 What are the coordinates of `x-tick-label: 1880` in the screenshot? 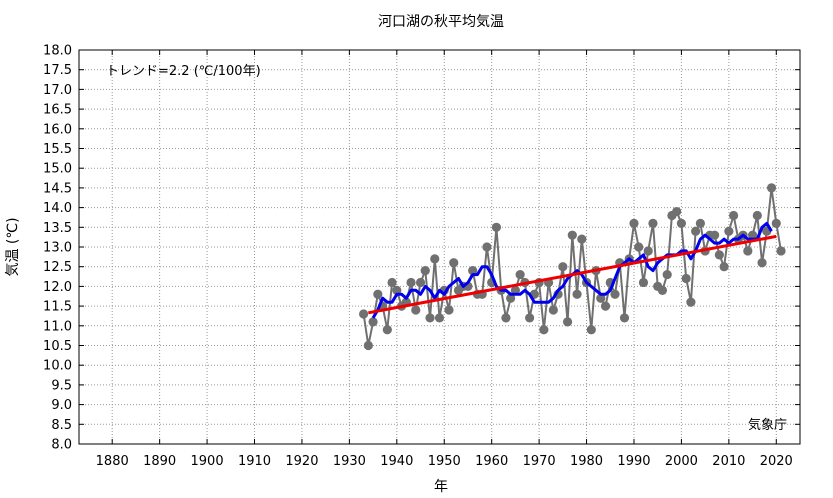 It's located at (112, 461).